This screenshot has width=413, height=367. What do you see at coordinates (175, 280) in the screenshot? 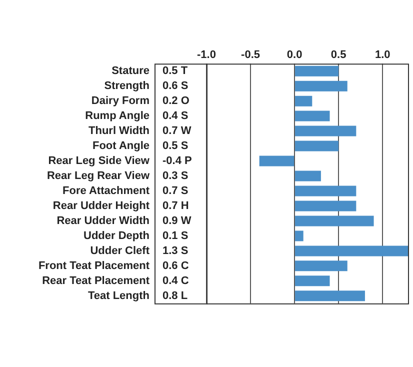
I see `data-label: 0.4 C` at bounding box center [175, 280].